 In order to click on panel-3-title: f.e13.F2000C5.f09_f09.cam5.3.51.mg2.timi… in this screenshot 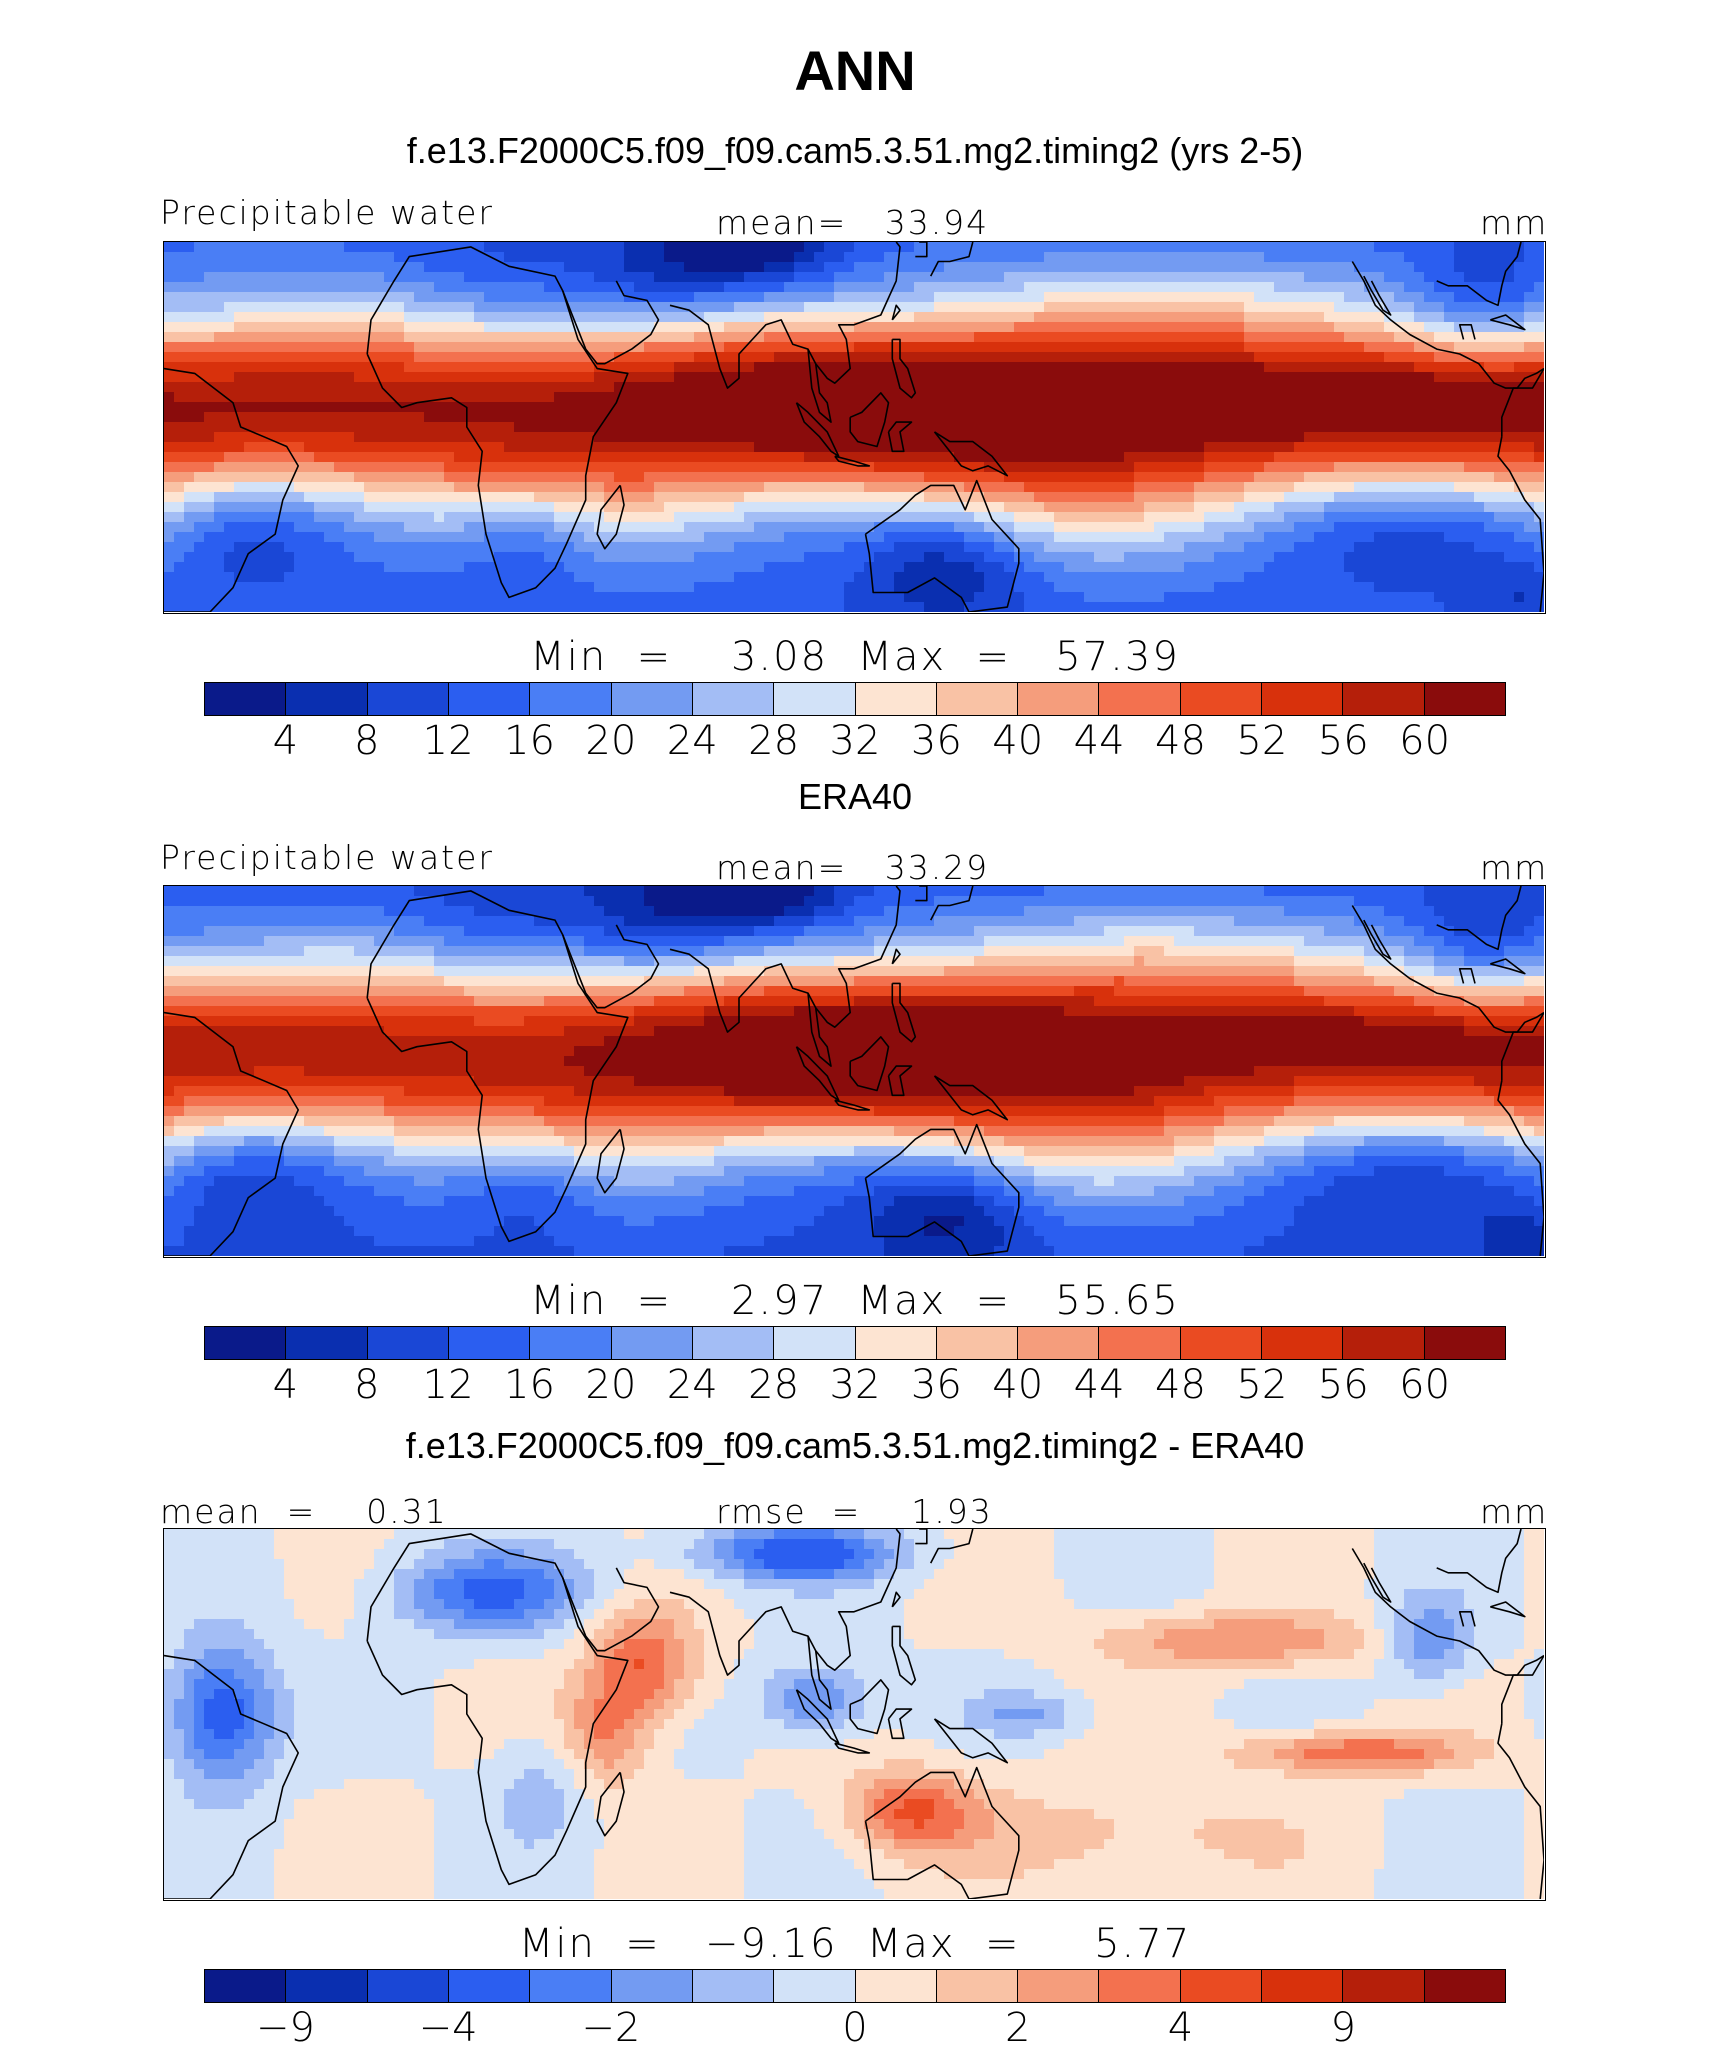, I will do `click(855, 1445)`.